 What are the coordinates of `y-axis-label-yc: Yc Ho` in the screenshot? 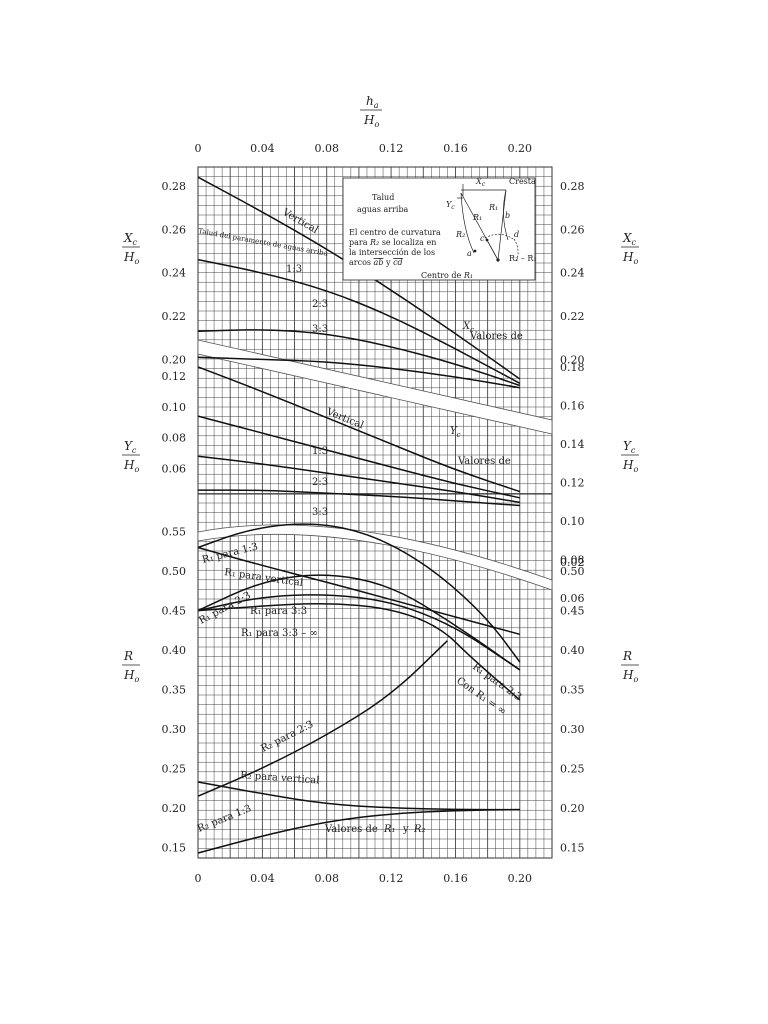 It's located at (131, 456).